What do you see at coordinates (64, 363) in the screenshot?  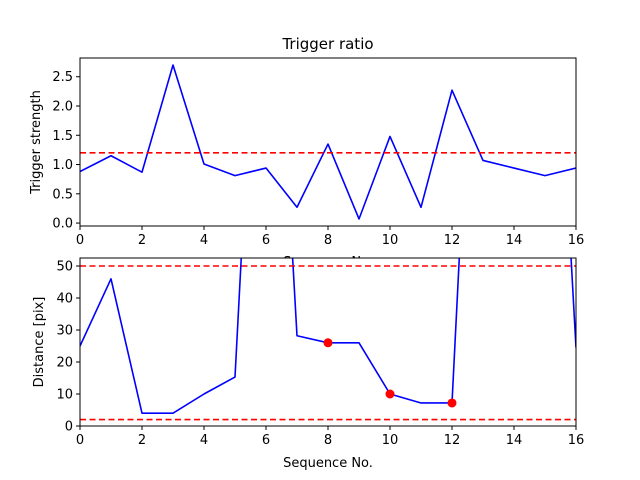 I see `y-tick-label: 20` at bounding box center [64, 363].